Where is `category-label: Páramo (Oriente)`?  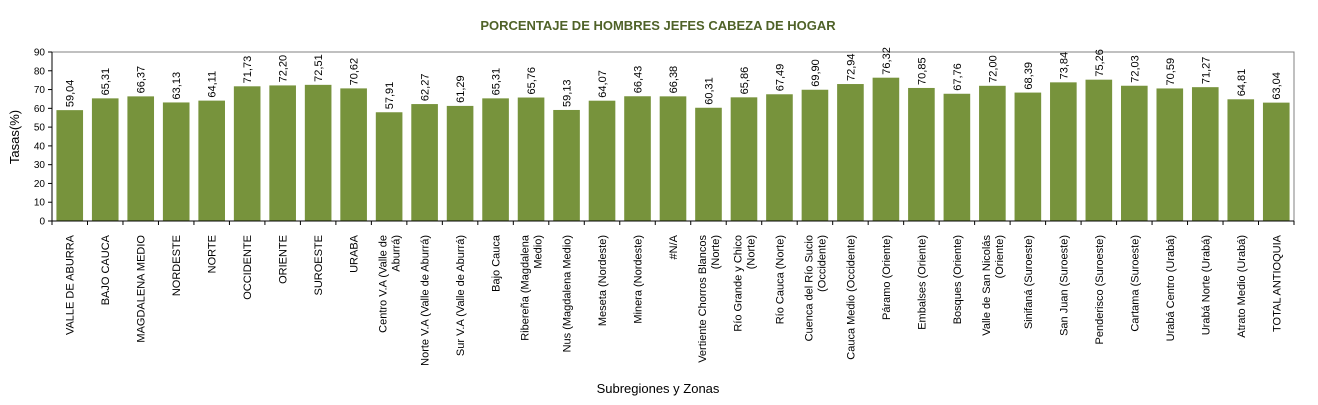
category-label: Páramo (Oriente) is located at coordinates (887, 277).